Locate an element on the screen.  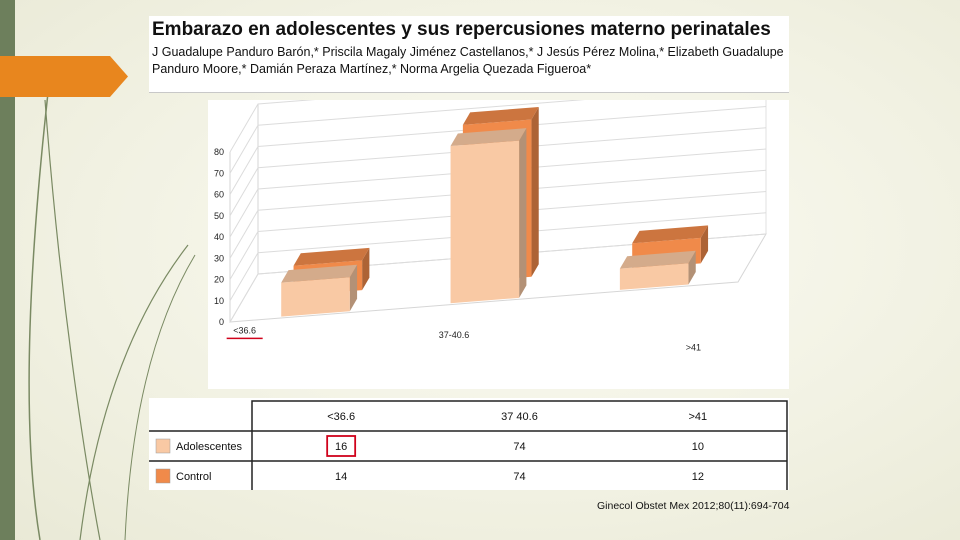
y-tick-label: 50 is located at coordinates (219, 216).